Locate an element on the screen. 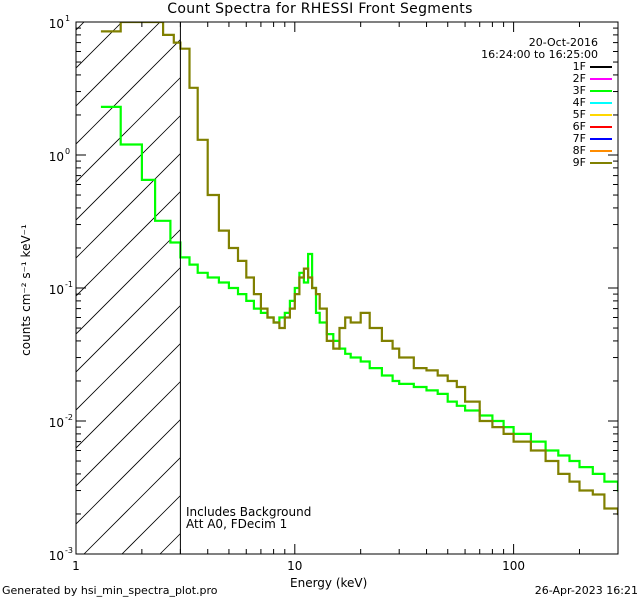  legend-item-7F: 7F is located at coordinates (576, 138).